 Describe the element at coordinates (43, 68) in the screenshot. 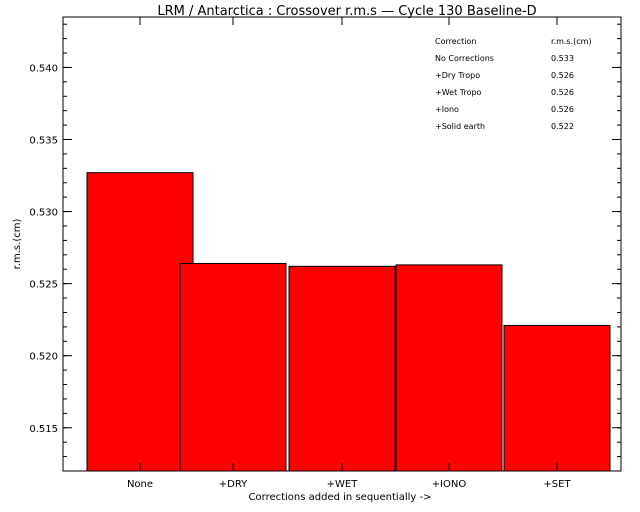

I see `y-tick-label: 0.540` at that location.